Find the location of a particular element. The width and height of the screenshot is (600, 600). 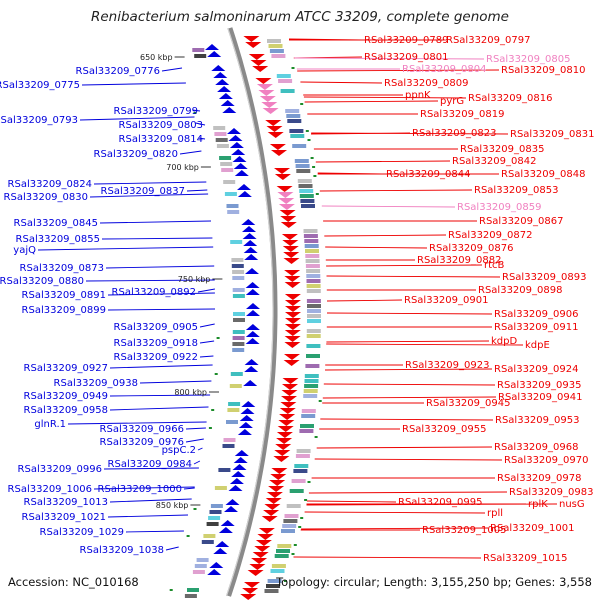

right-feature-label: RSal33209_1015 is located at coordinates (525, 558).